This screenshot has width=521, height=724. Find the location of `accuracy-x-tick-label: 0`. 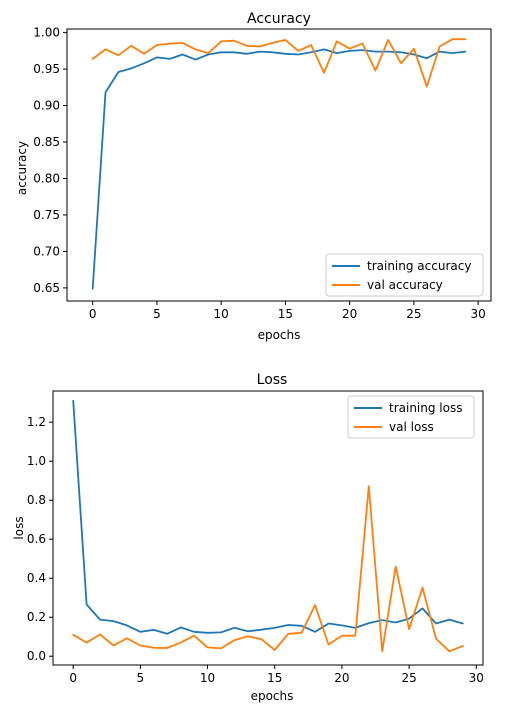

accuracy-x-tick-label: 0 is located at coordinates (93, 314).